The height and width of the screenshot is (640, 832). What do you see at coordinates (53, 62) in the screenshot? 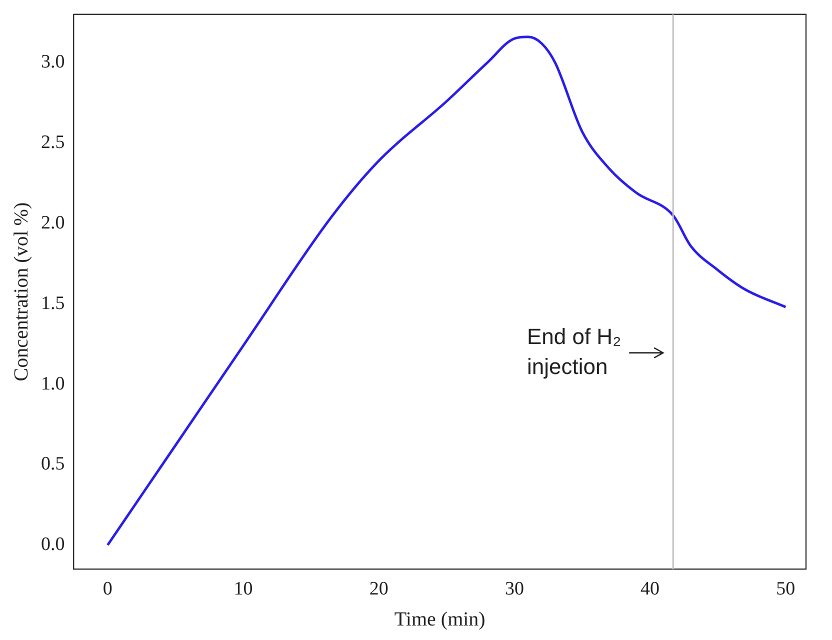
I see `y-tick-label: 3.0` at bounding box center [53, 62].